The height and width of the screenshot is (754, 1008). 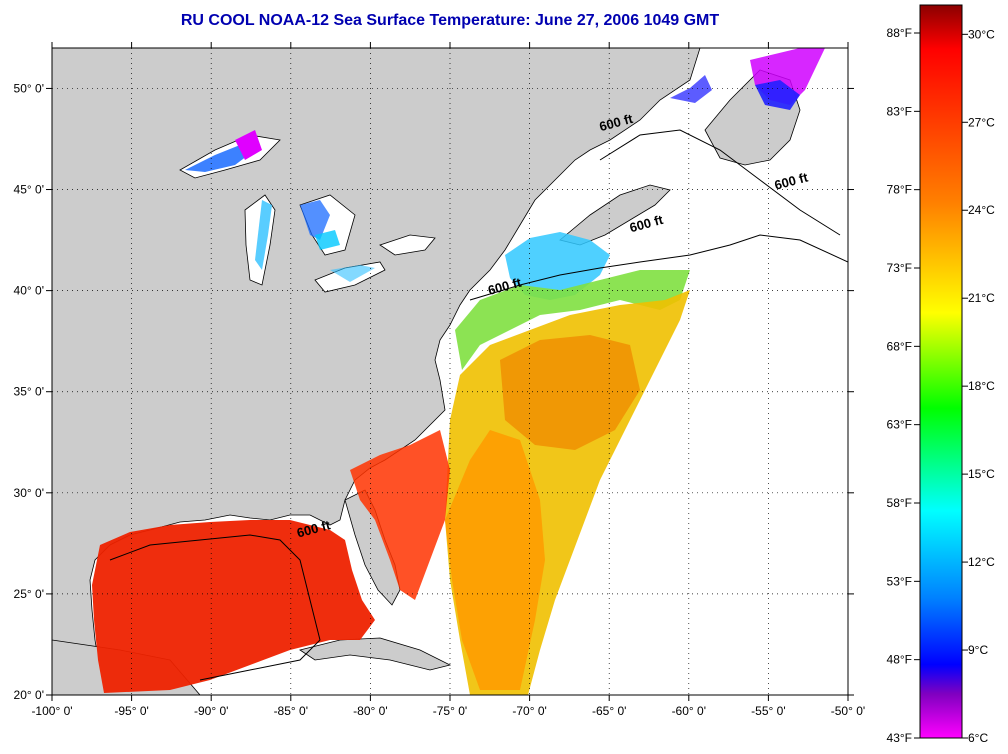 I want to click on colorbar-f-label: 73°F, so click(x=899, y=268).